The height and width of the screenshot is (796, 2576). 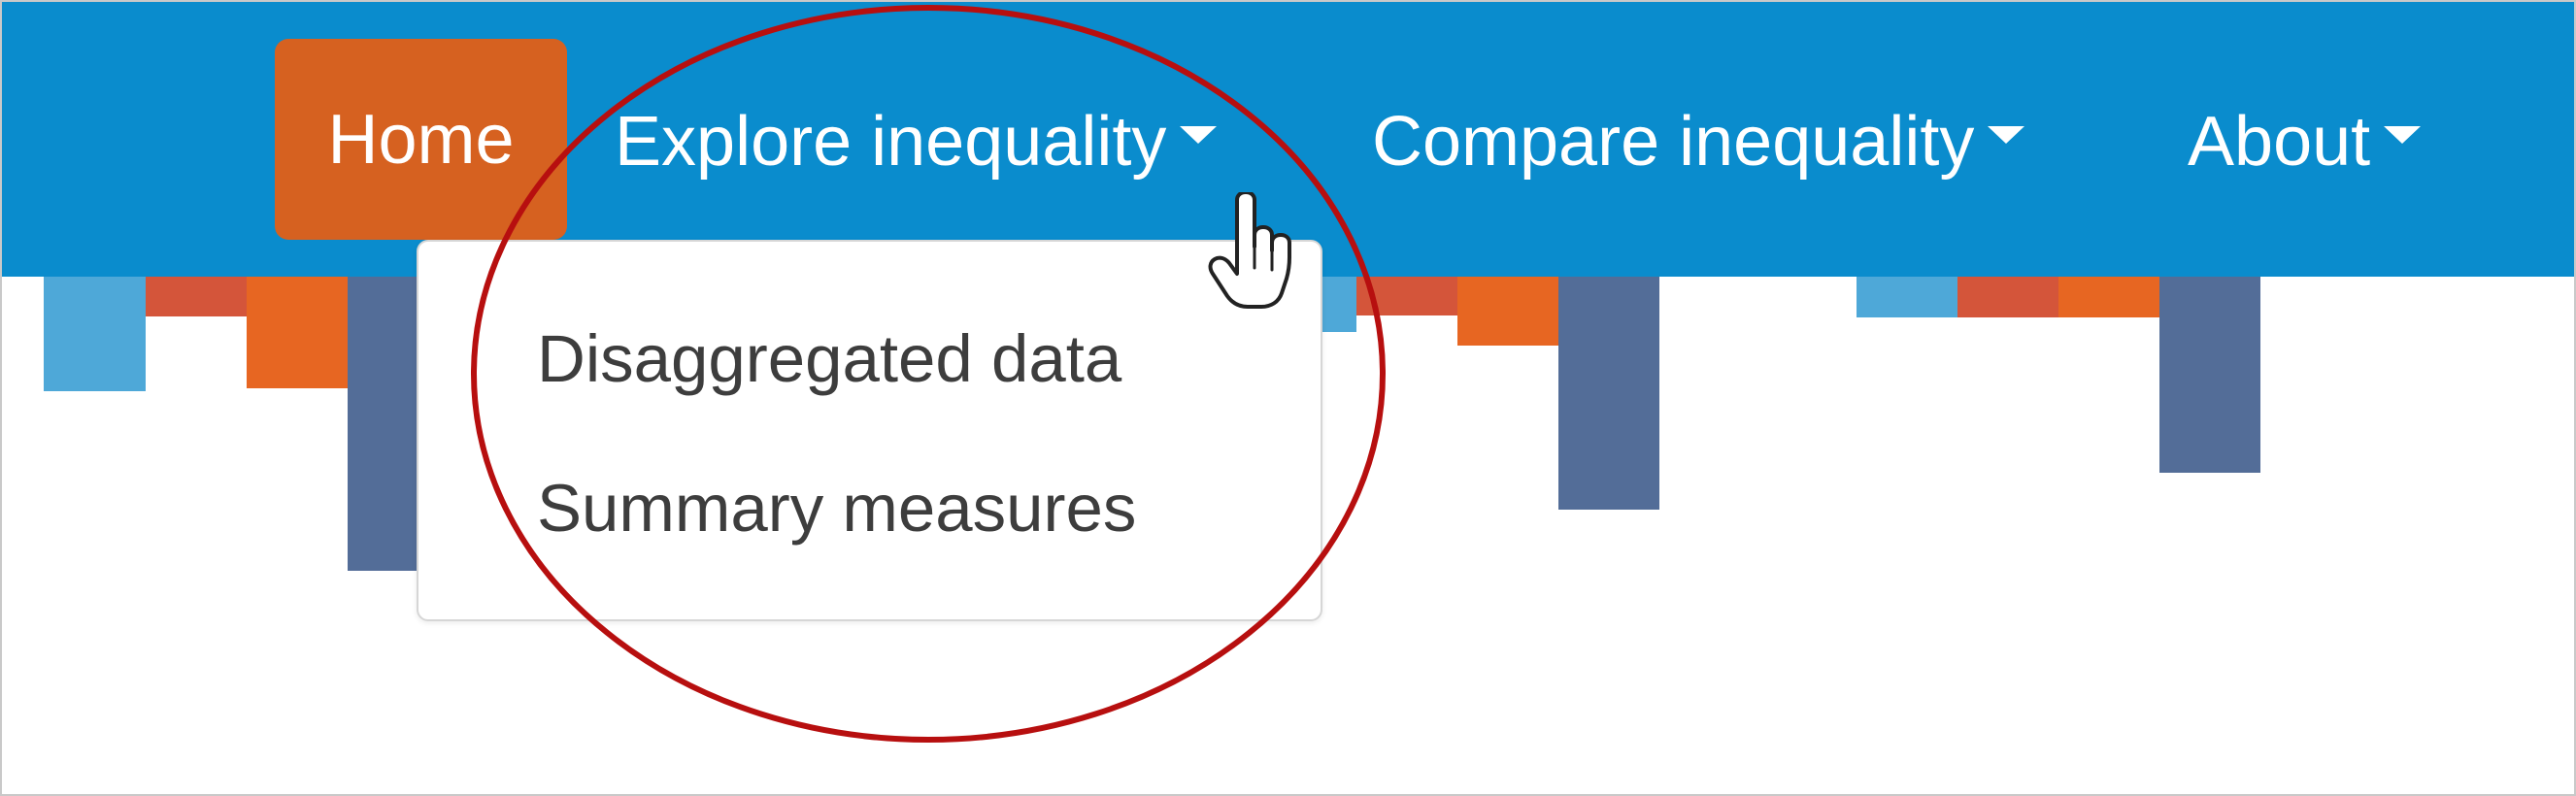 I want to click on nav-home-button: Home, so click(x=421, y=139).